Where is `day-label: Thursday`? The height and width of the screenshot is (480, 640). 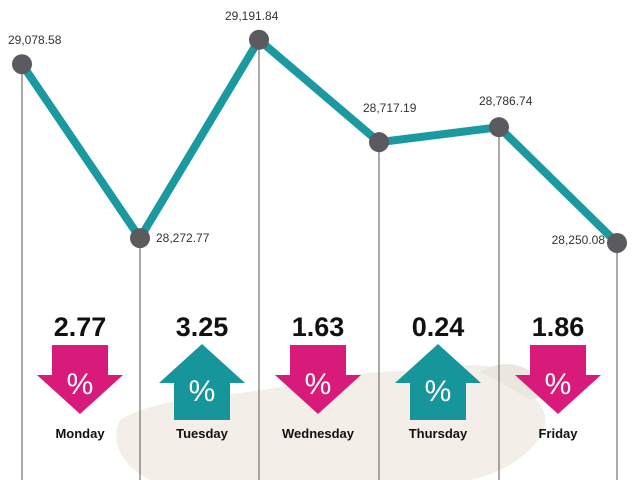 day-label: Thursday is located at coordinates (438, 433).